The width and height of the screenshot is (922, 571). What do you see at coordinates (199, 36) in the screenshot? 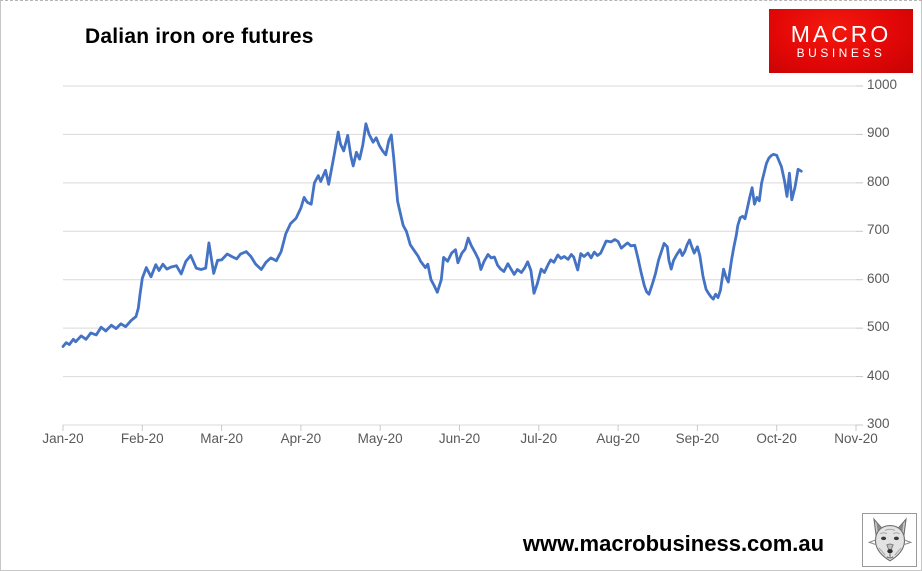
I see `chart-title: Dalian iron ore futures` at bounding box center [199, 36].